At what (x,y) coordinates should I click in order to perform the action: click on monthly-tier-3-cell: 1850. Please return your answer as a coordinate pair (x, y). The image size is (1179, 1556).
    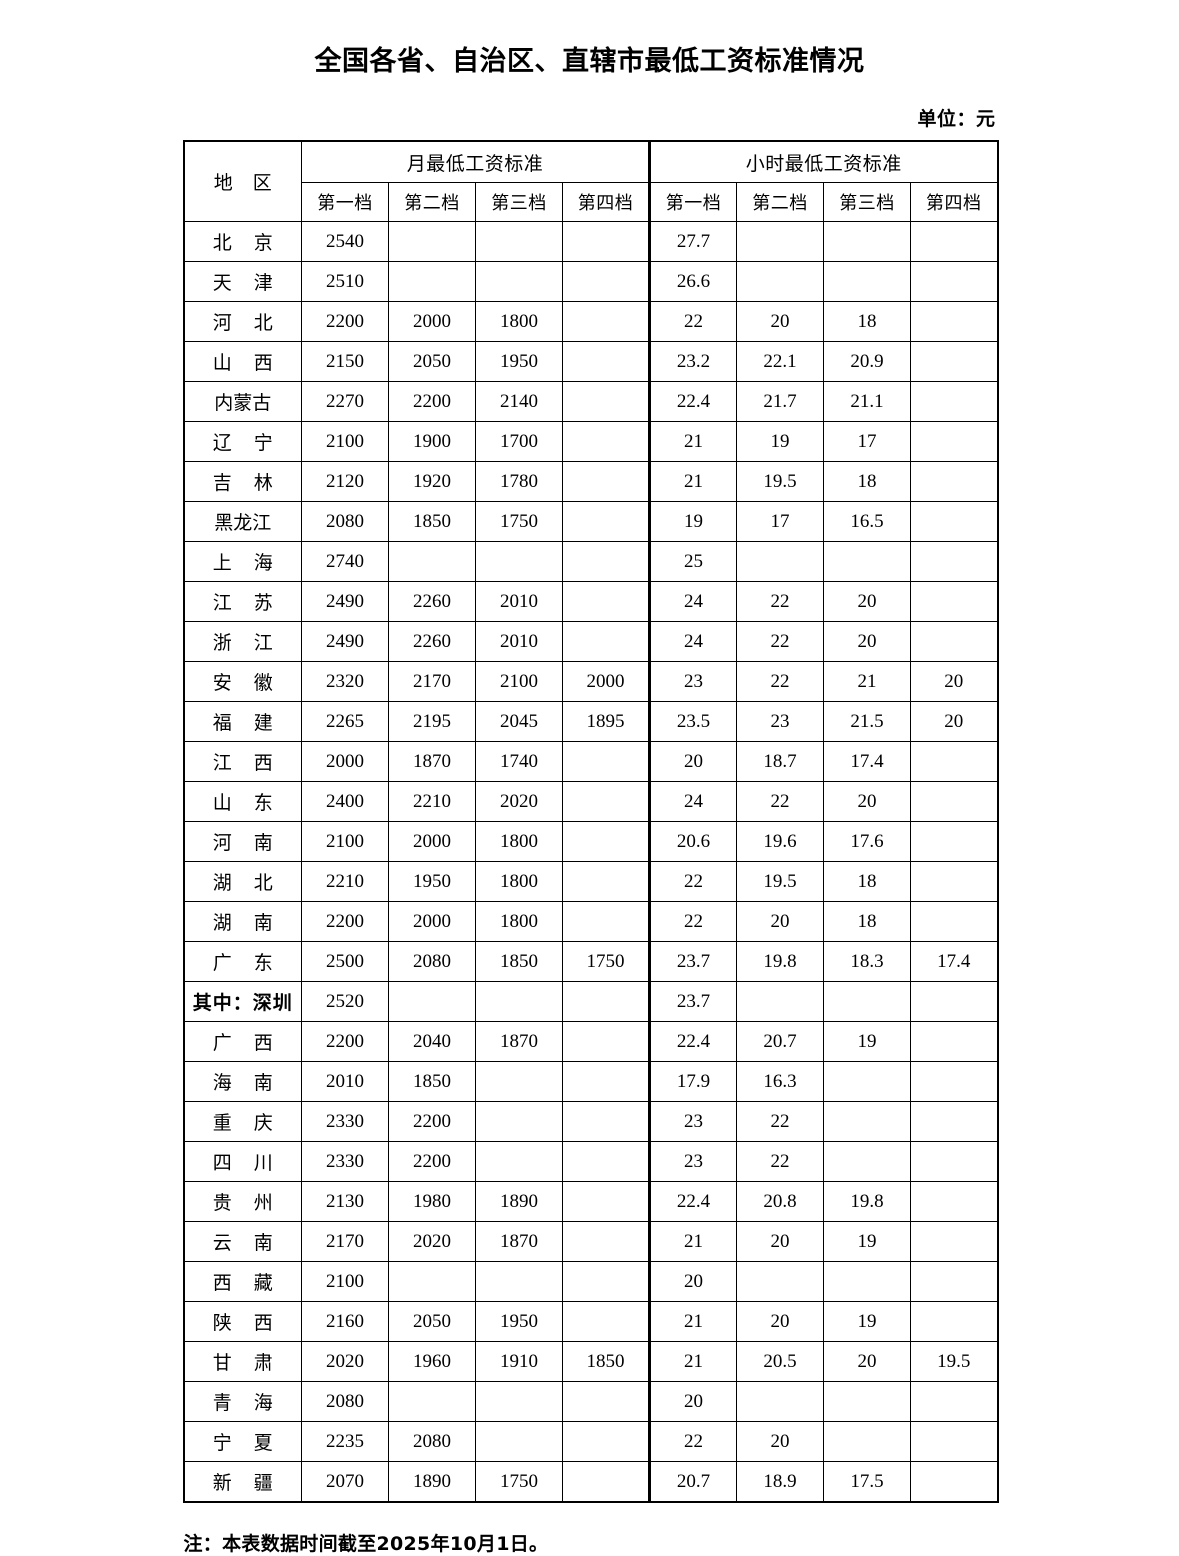
    Looking at the image, I should click on (519, 962).